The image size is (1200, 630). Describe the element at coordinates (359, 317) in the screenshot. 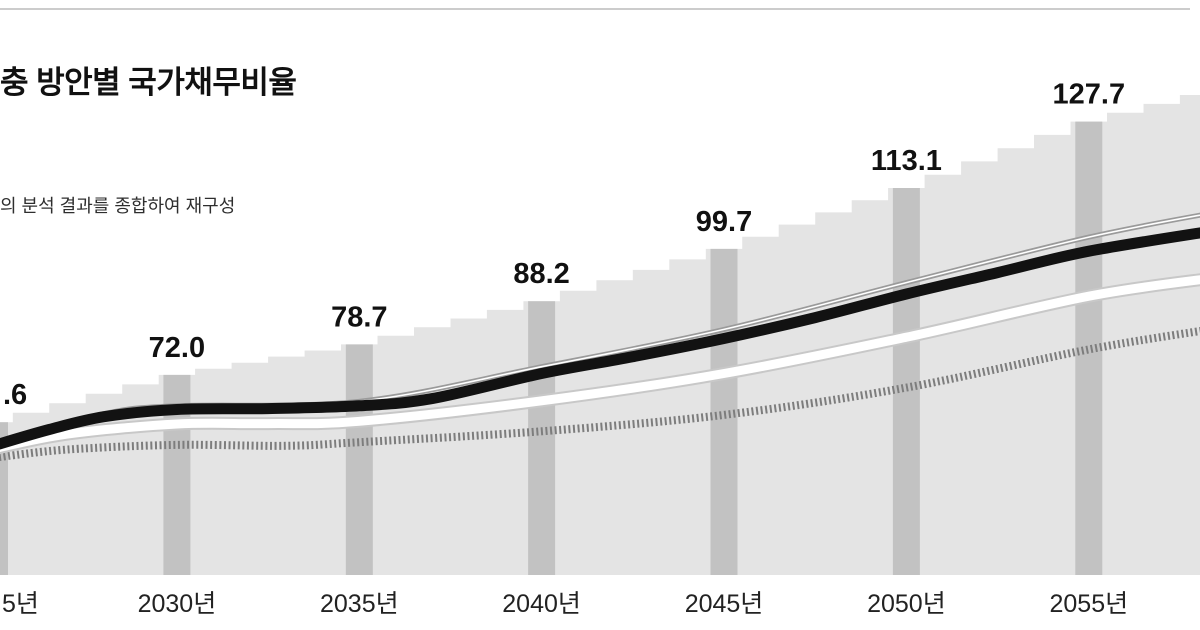

I see `value-label: 78.7` at that location.